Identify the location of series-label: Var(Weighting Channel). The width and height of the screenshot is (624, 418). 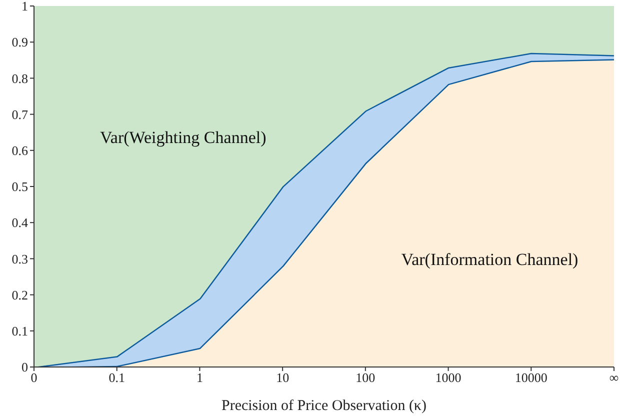
(183, 138).